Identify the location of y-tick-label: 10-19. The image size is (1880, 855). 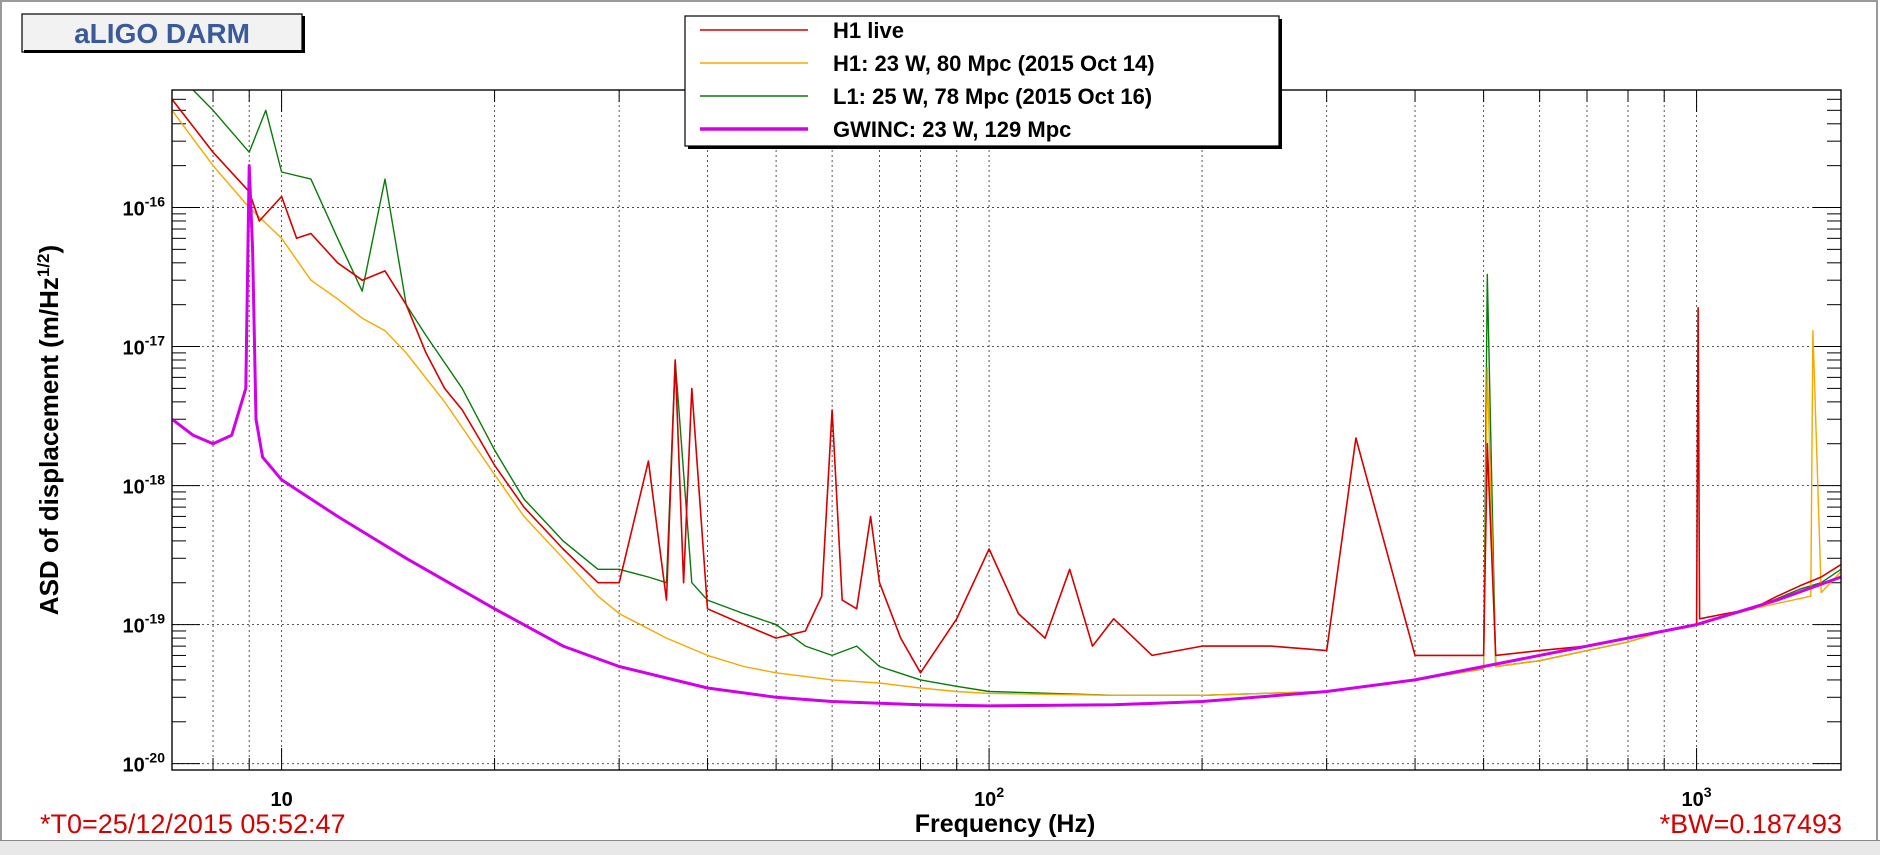
(144, 624).